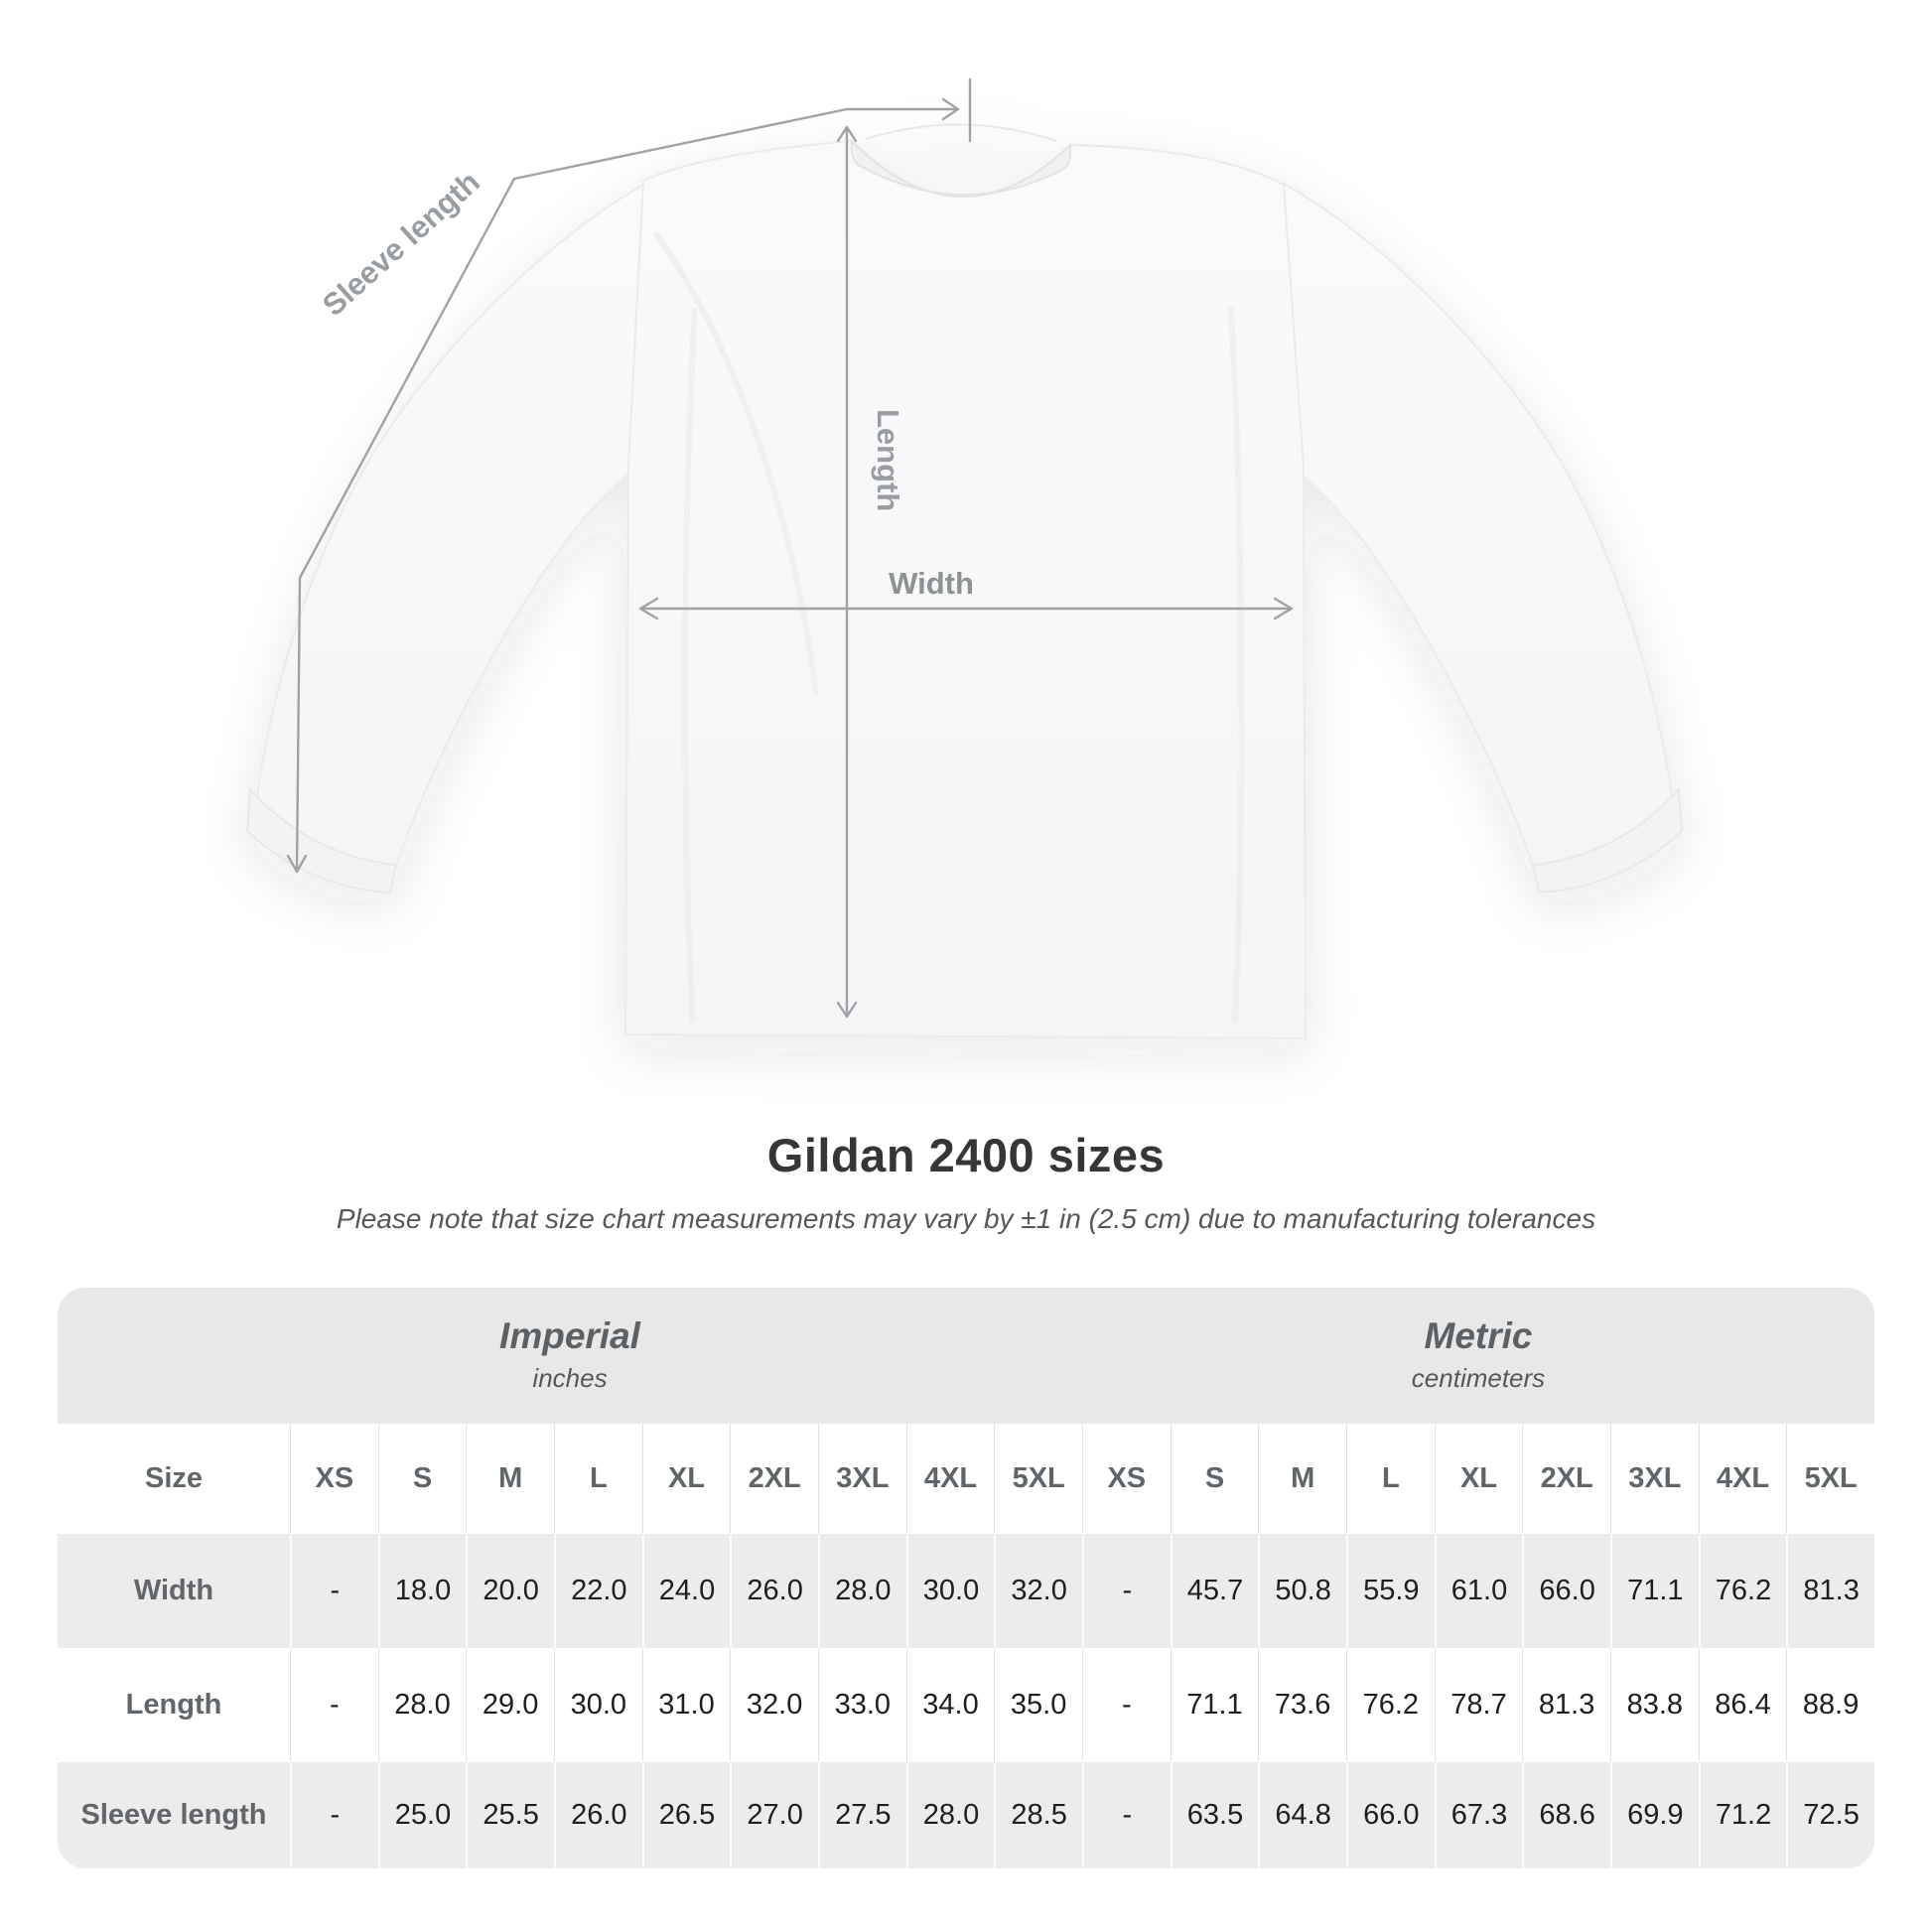 Image resolution: width=1932 pixels, height=1932 pixels. What do you see at coordinates (686, 1479) in the screenshot?
I see `col-header-imperial-xl: XL` at bounding box center [686, 1479].